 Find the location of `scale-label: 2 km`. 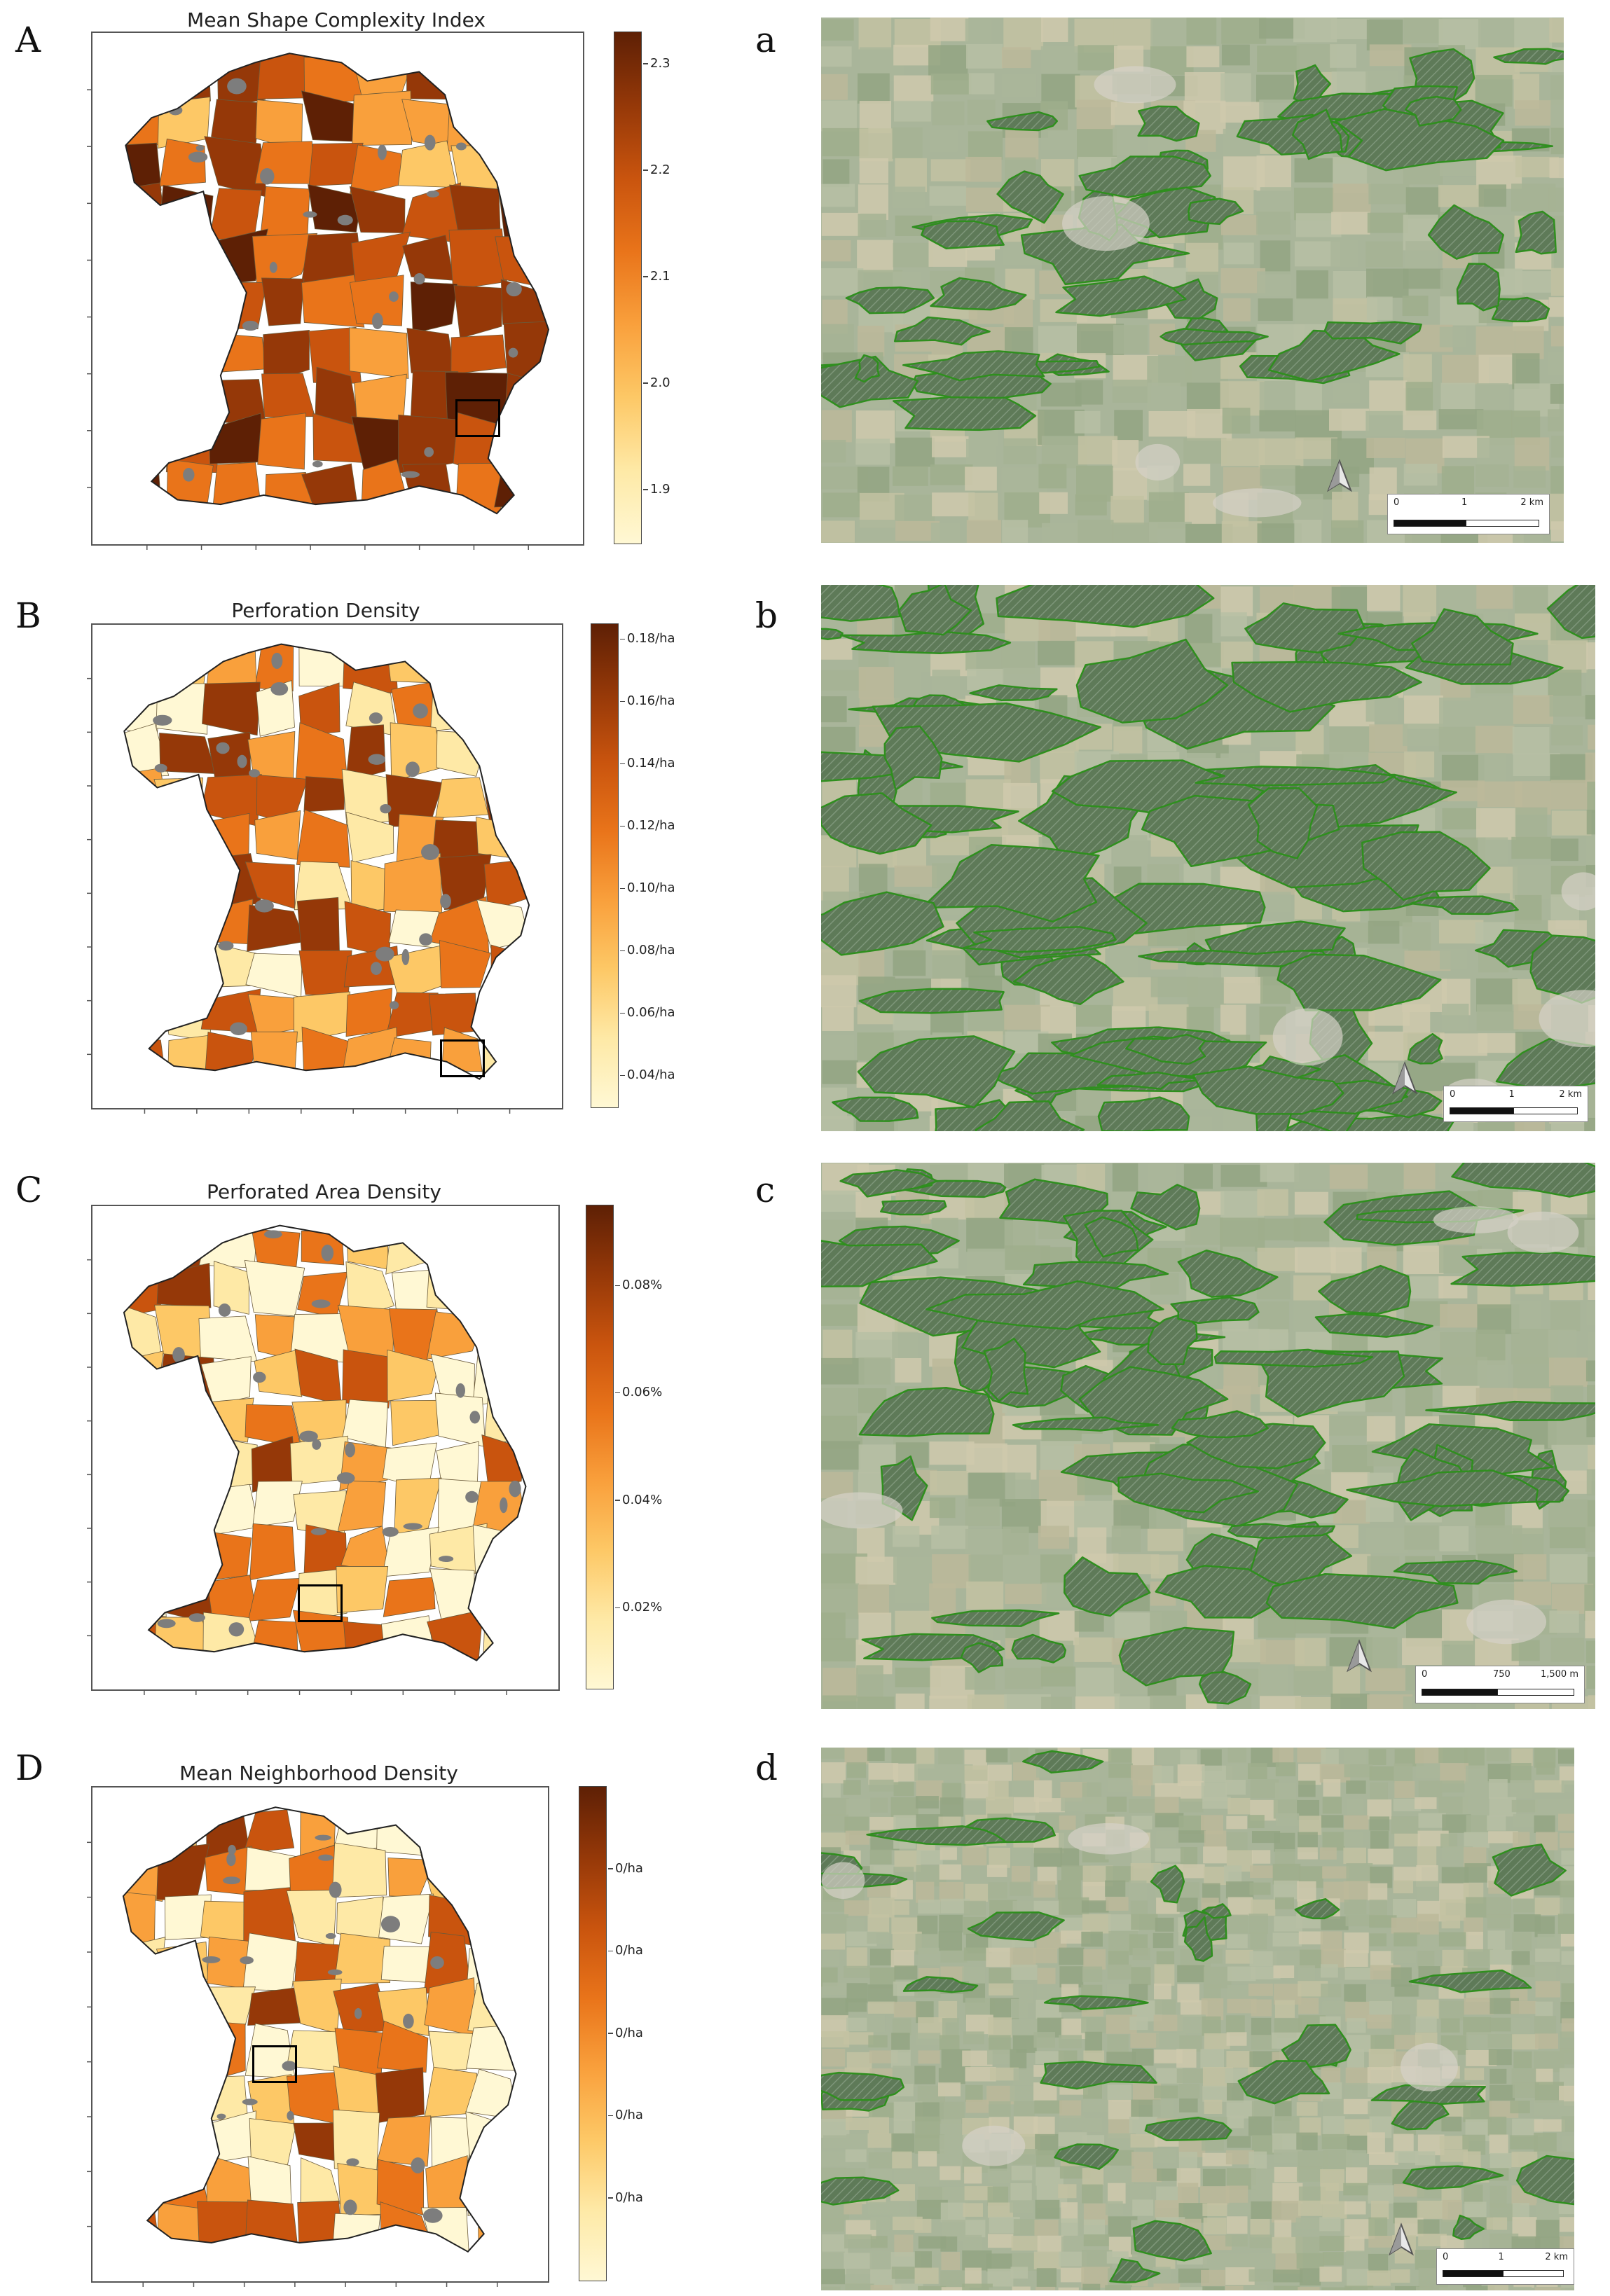

scale-label: 2 km is located at coordinates (1557, 2257).